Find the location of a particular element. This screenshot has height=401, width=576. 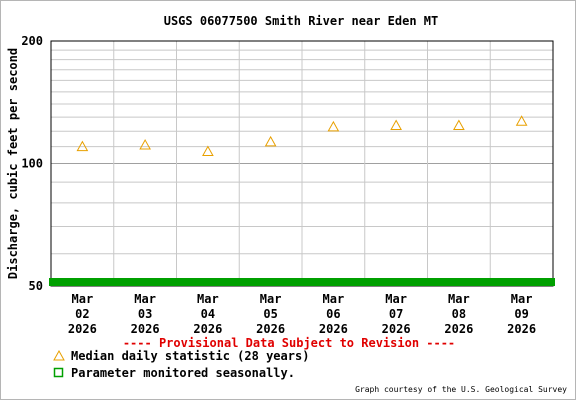

triangle-marker-icon is located at coordinates (60, 356).